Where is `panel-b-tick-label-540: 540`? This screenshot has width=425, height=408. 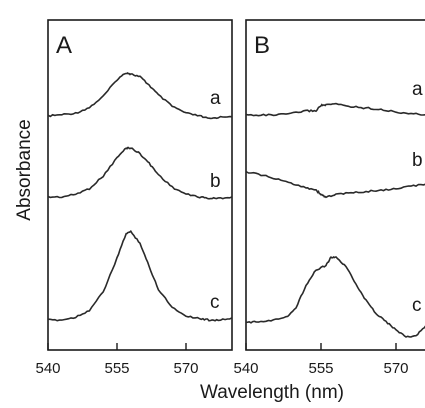
panel-b-tick-label-540: 540 is located at coordinates (245, 368).